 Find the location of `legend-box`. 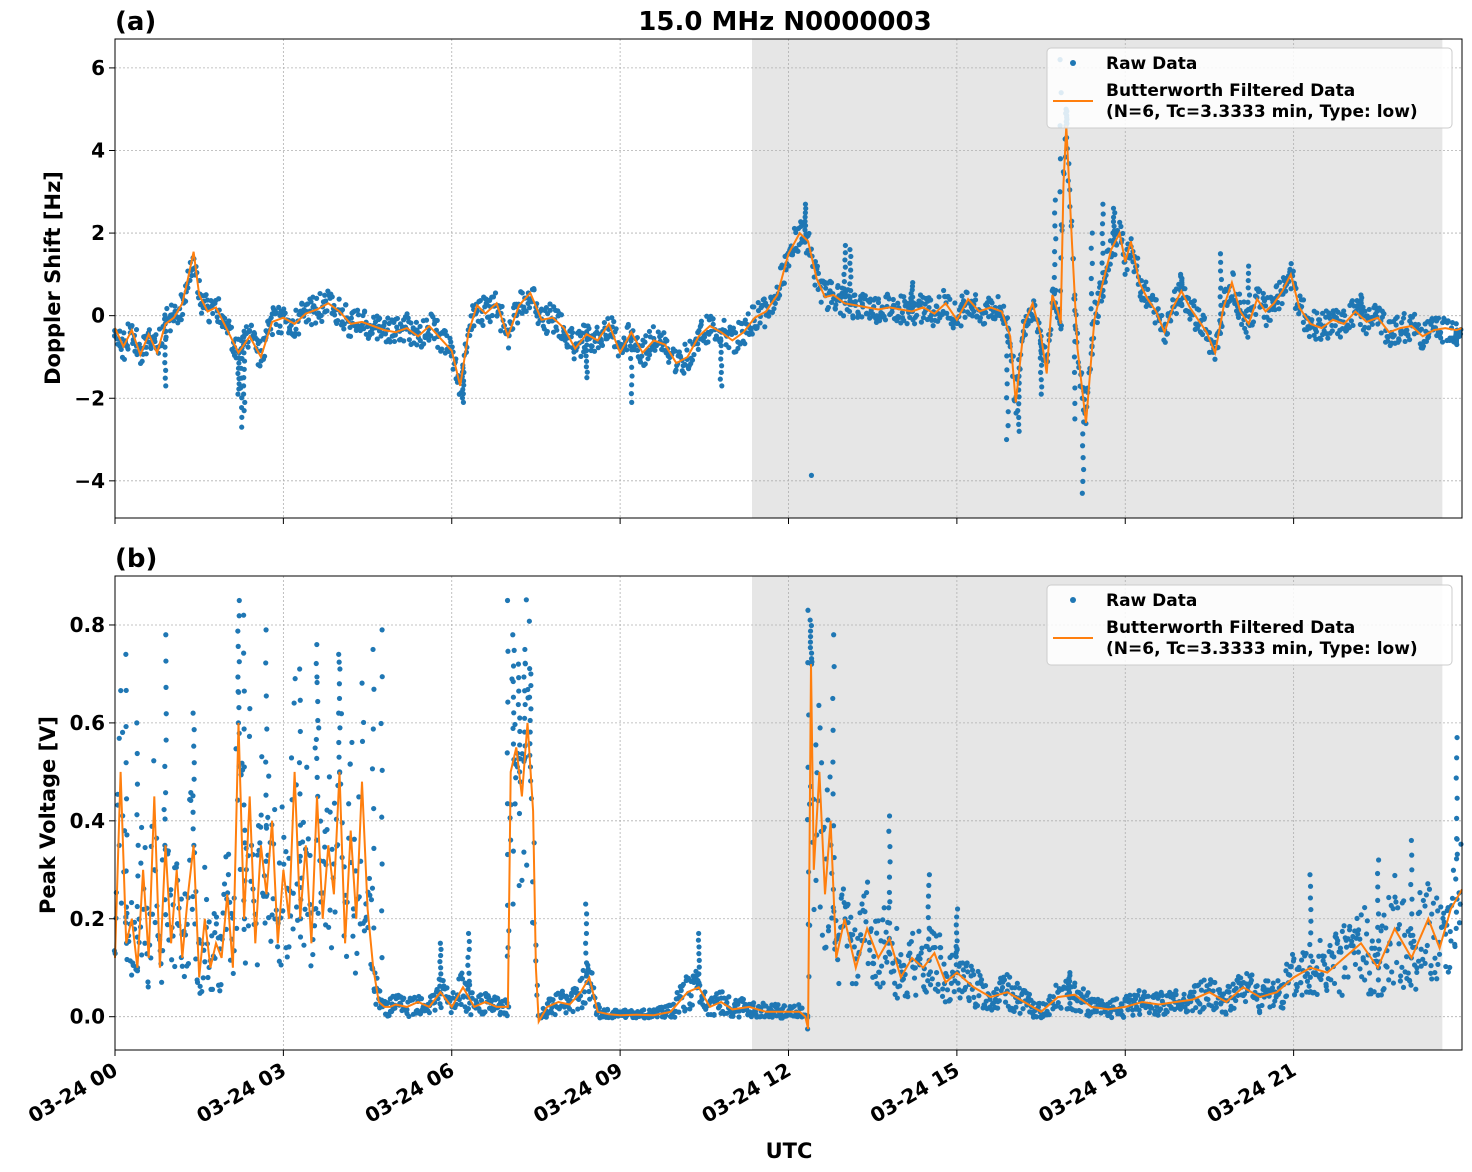

legend-box is located at coordinates (1249, 88).